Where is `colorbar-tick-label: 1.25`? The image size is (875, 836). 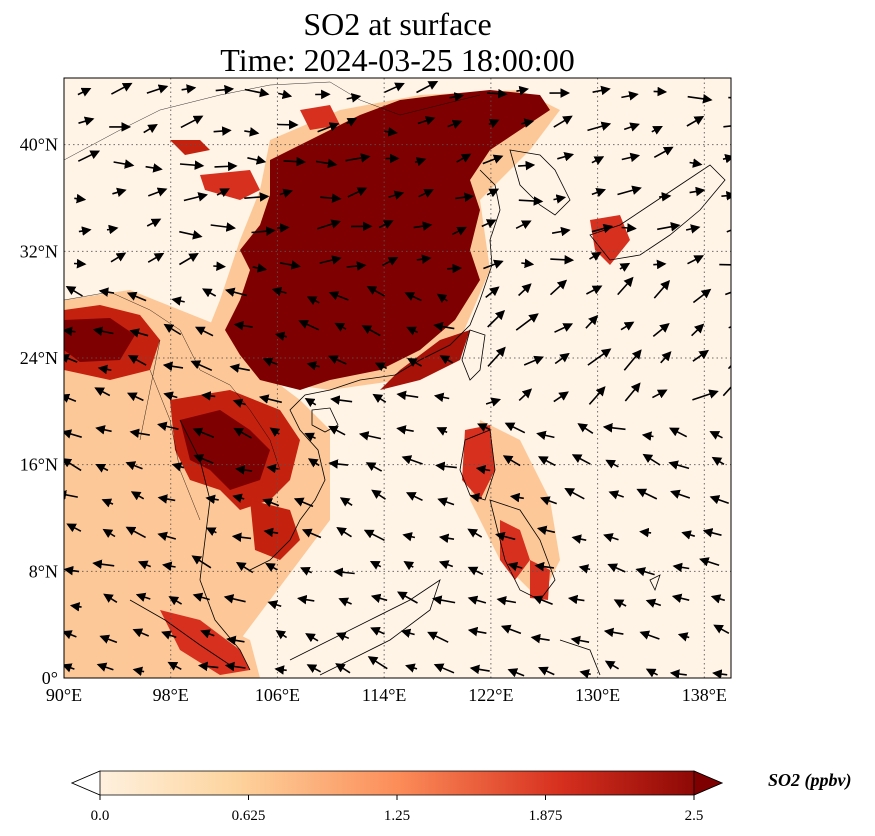
colorbar-tick-label: 1.25 is located at coordinates (397, 816).